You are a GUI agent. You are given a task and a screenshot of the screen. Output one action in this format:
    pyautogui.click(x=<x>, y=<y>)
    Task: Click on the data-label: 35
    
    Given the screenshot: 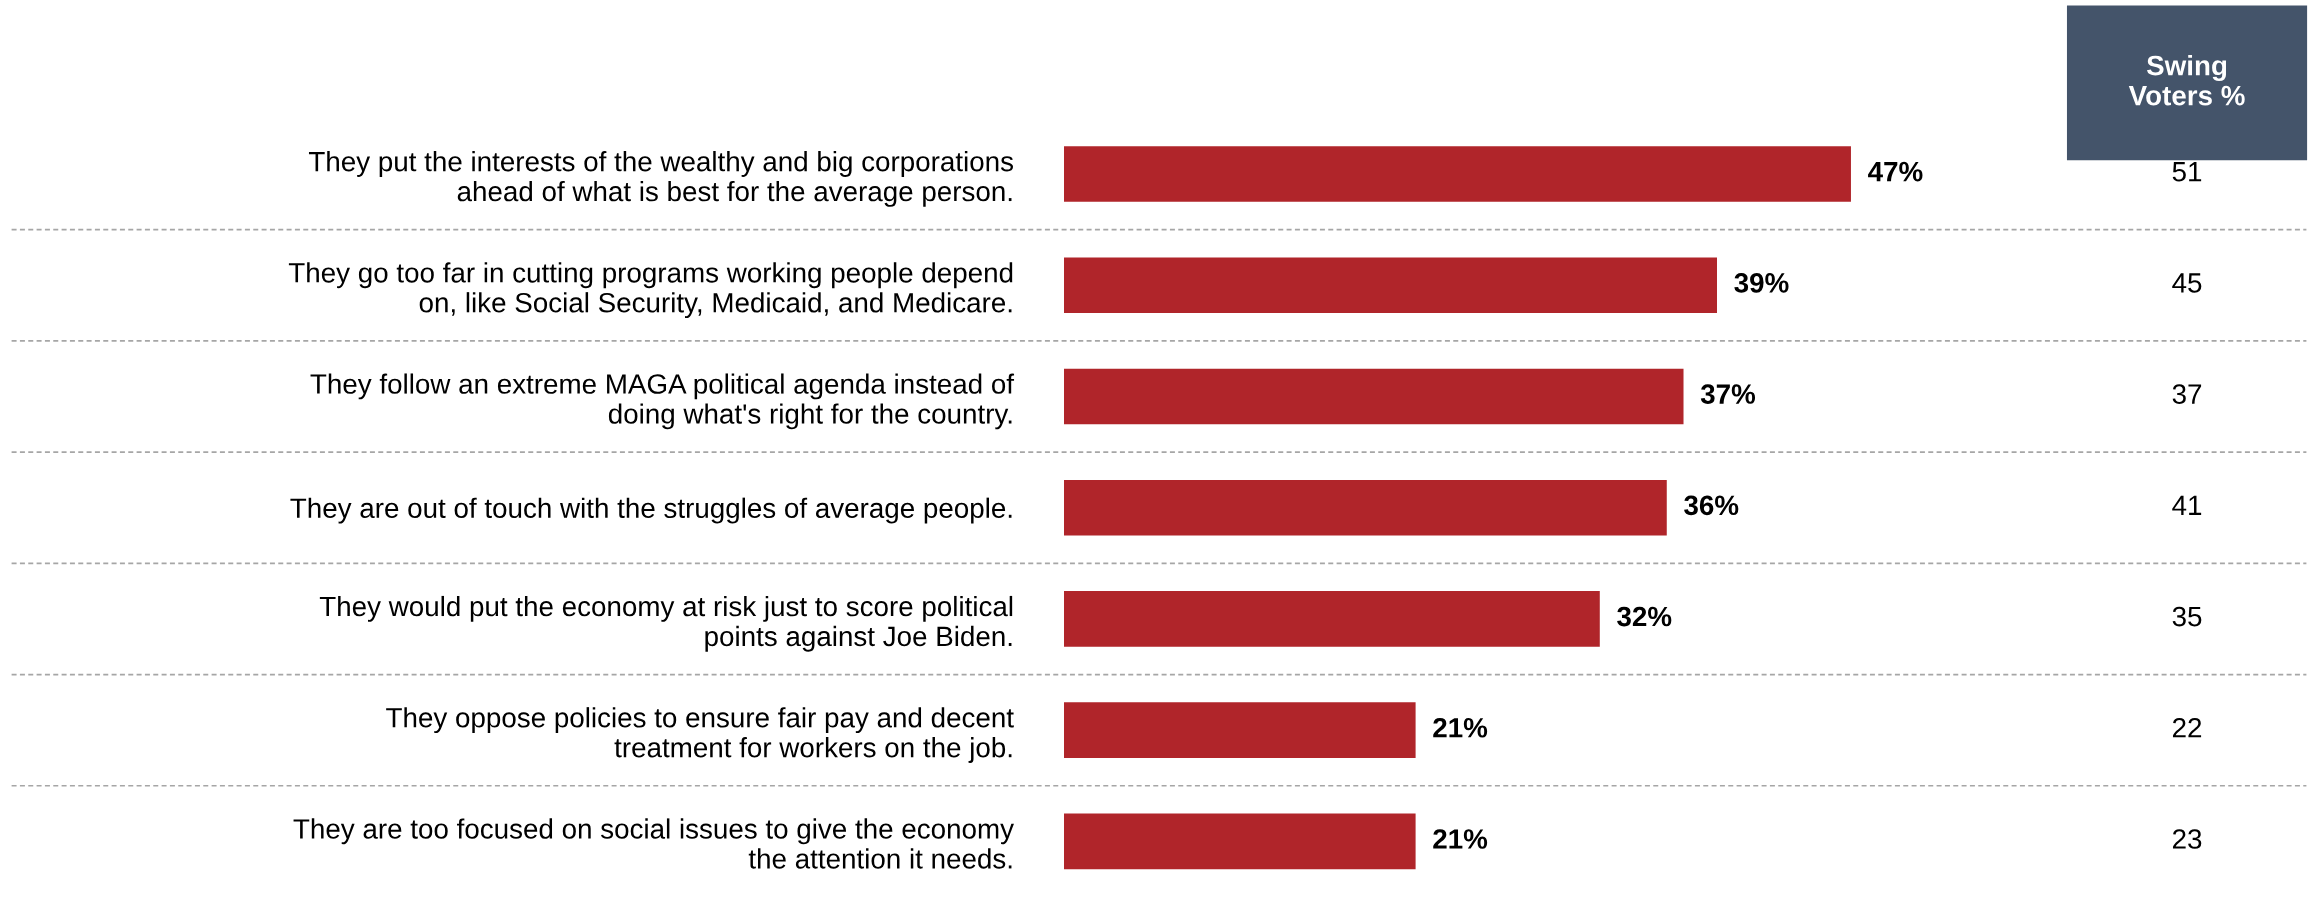 What is the action you would take?
    pyautogui.click(x=2187, y=616)
    